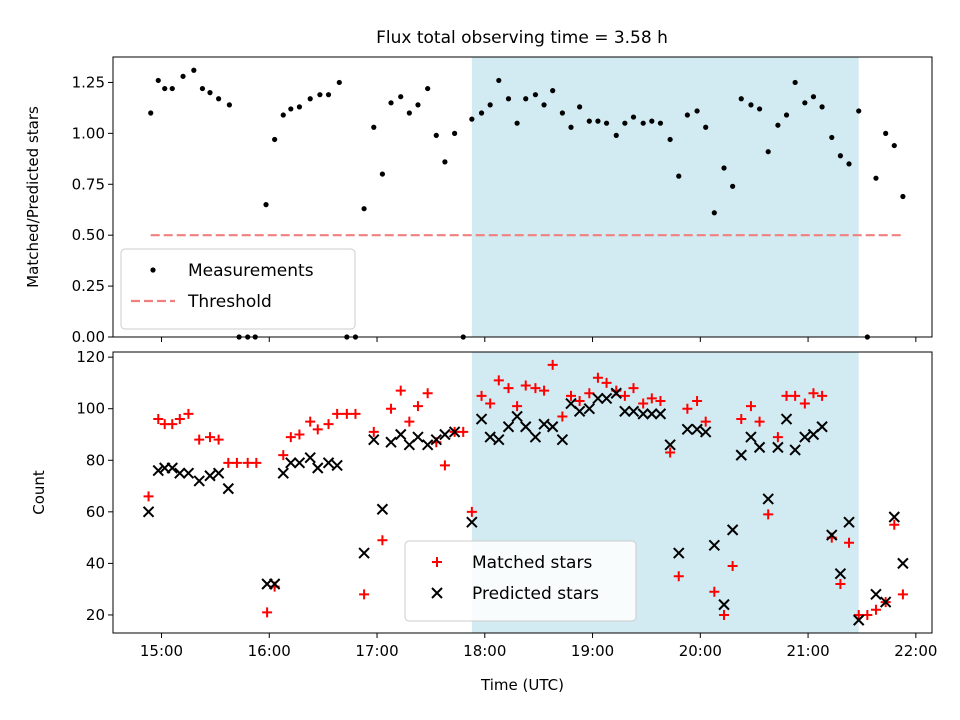  I want to click on y-tick-label: 60, so click(95, 512).